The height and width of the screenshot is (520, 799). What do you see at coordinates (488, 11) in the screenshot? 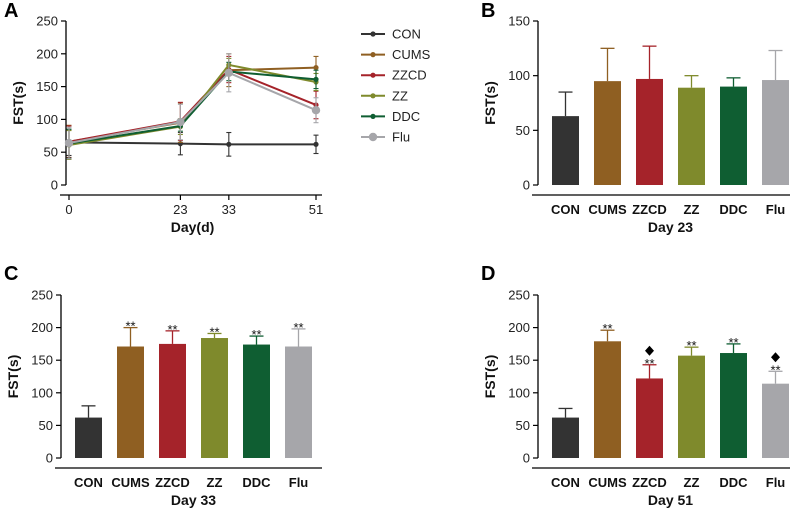
I see `panel-letter: B` at bounding box center [488, 11].